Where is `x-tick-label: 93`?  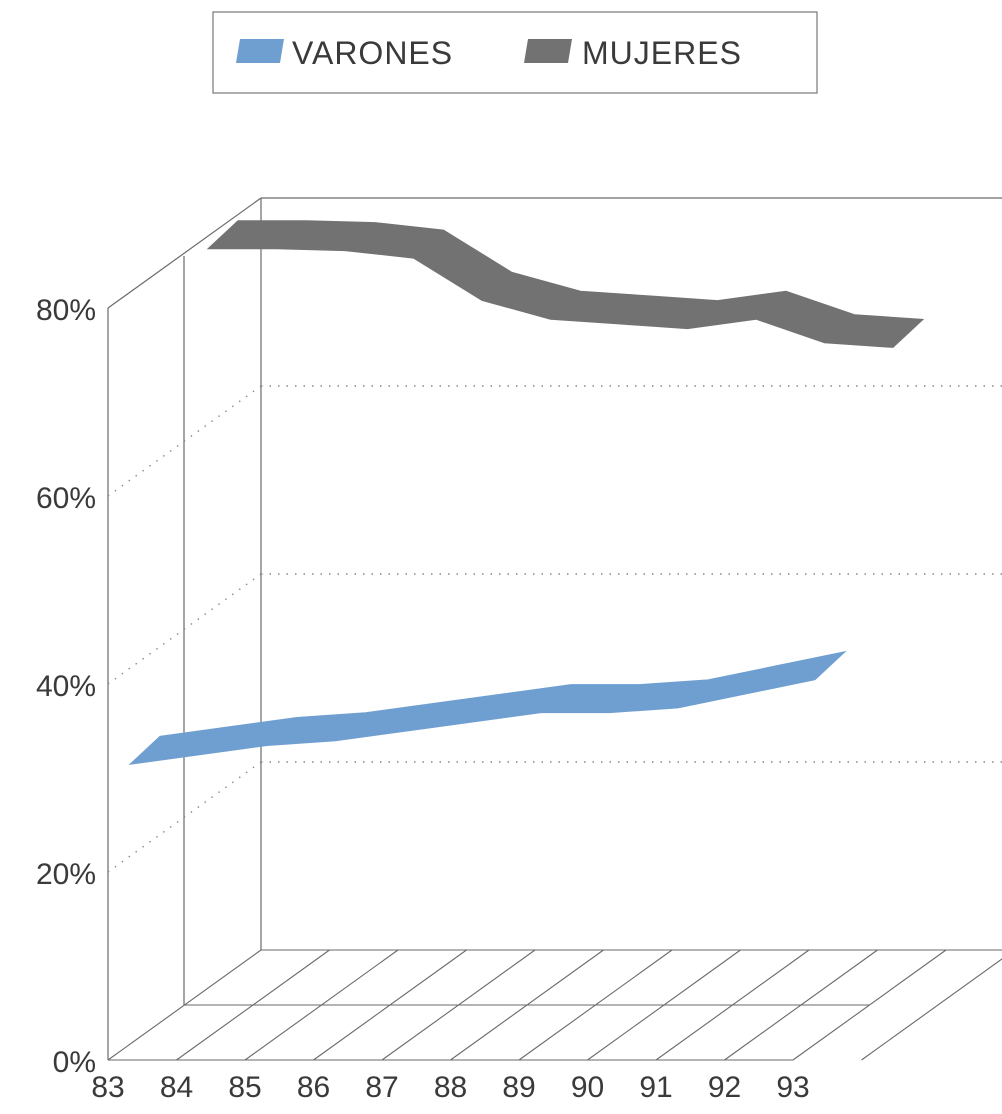 x-tick-label: 93 is located at coordinates (792, 1087).